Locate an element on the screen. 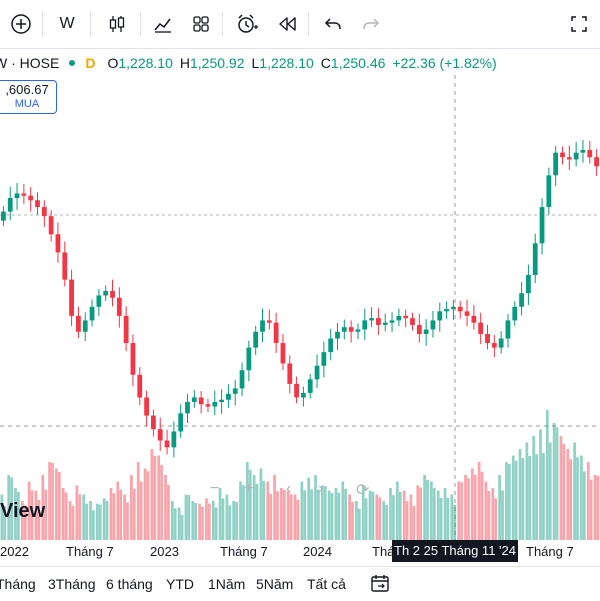 This screenshot has height=601, width=600. fullscreen-icon is located at coordinates (579, 24).